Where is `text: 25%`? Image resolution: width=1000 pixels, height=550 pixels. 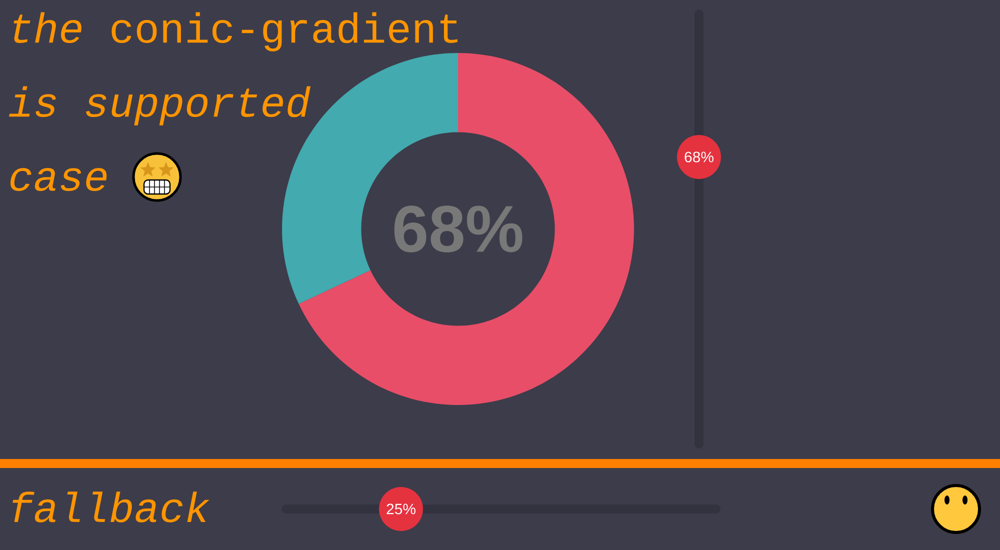 text: 25% is located at coordinates (401, 509).